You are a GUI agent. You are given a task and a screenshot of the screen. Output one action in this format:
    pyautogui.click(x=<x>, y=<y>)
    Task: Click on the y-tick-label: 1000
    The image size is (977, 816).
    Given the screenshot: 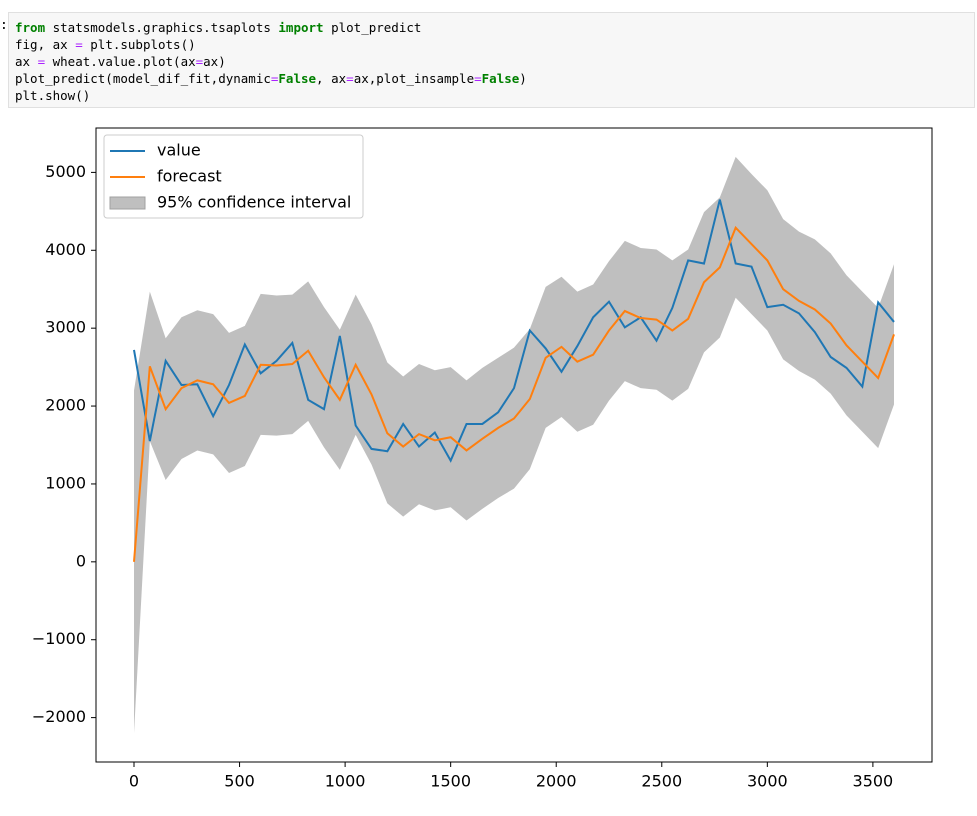 What is the action you would take?
    pyautogui.click(x=65, y=482)
    